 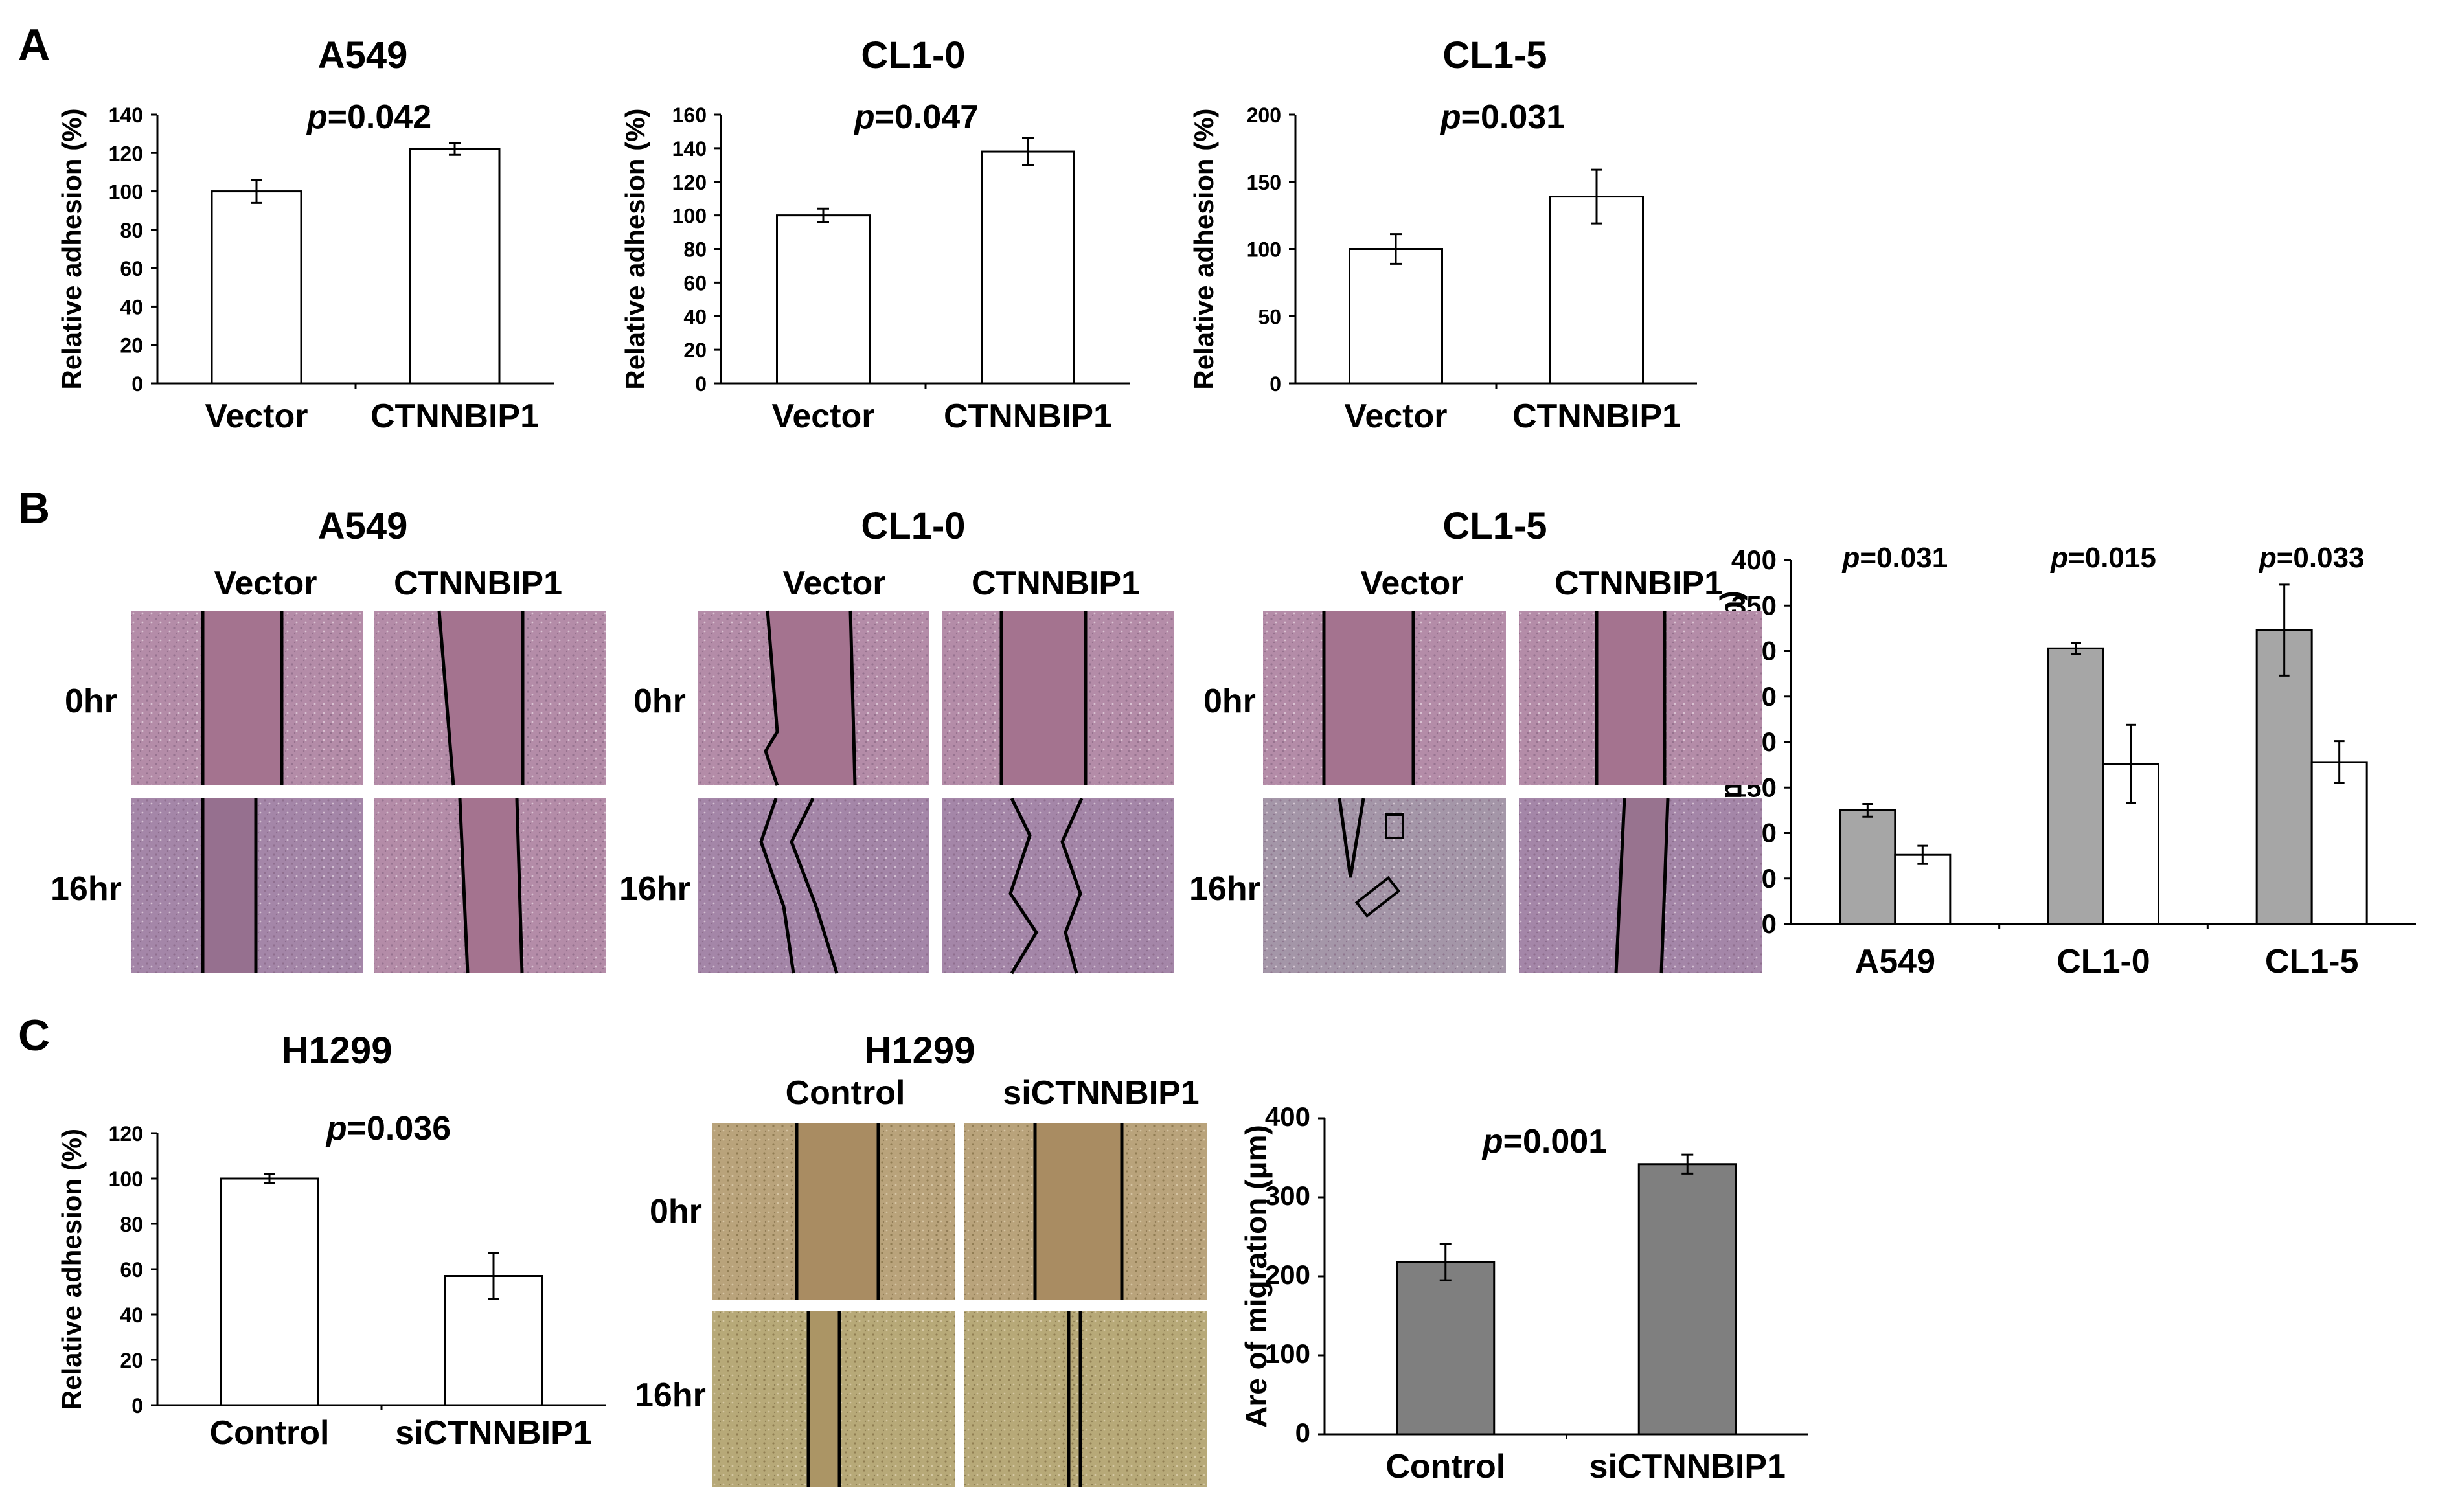 What do you see at coordinates (1895, 961) in the screenshot?
I see `x-category-label: A549` at bounding box center [1895, 961].